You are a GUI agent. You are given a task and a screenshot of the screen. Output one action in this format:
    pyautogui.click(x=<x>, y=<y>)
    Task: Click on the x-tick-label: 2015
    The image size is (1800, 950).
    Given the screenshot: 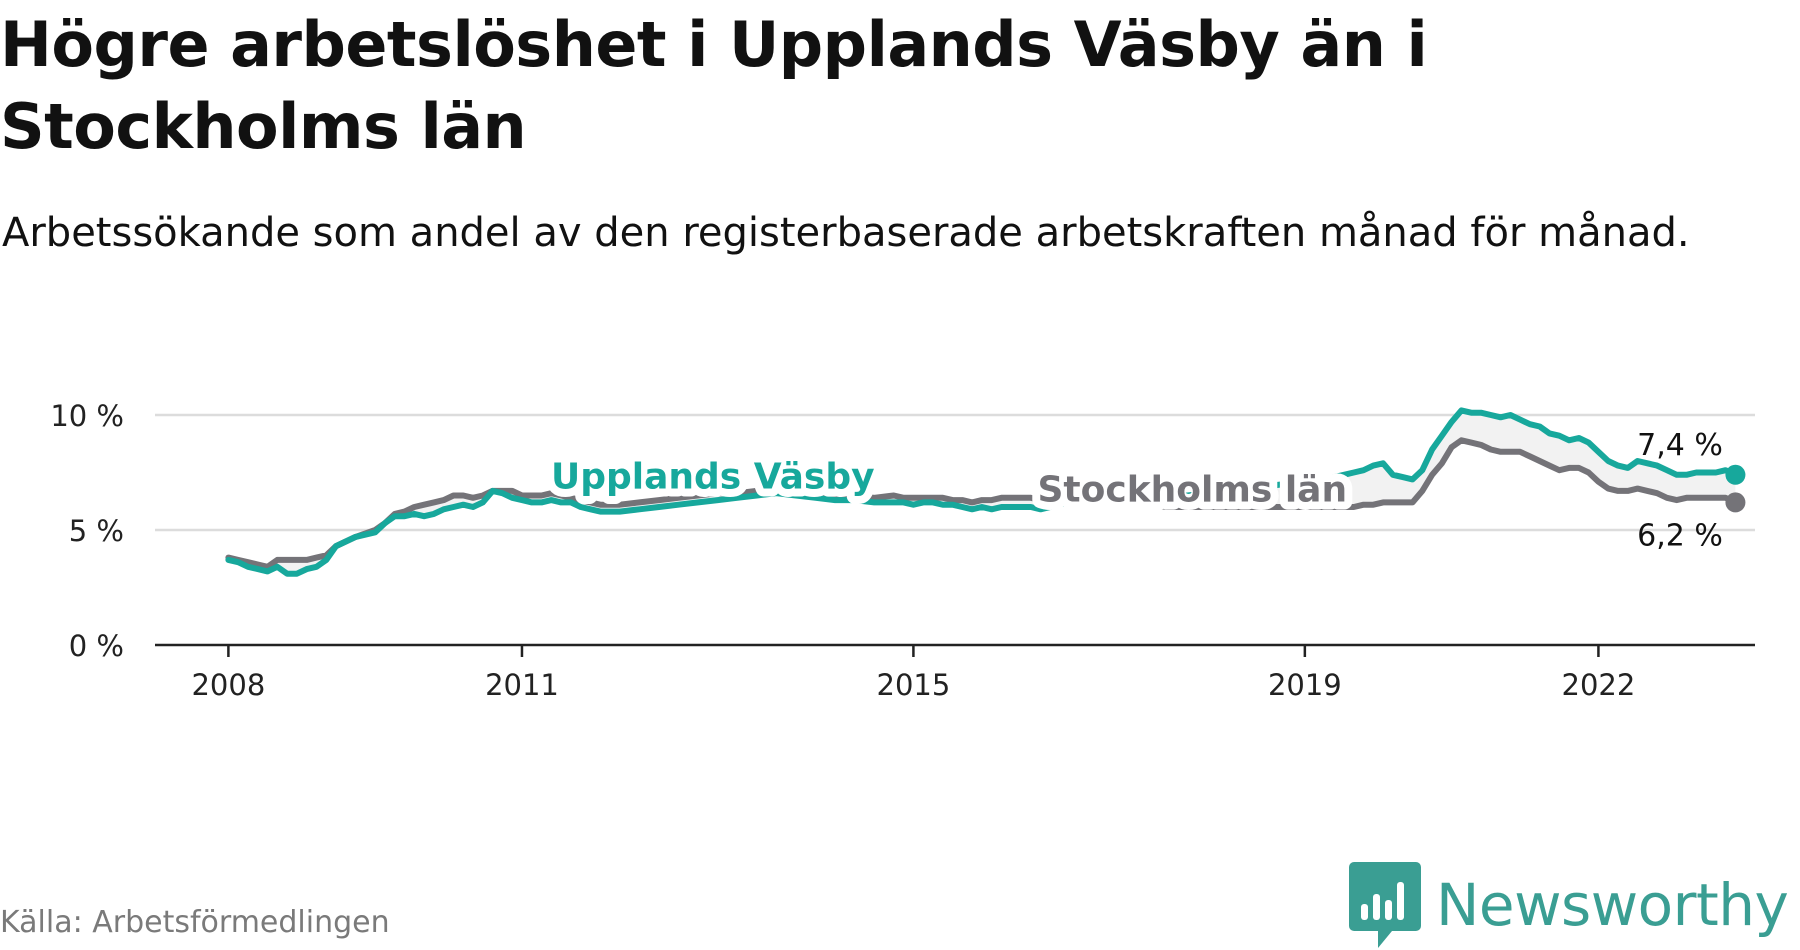 What is the action you would take?
    pyautogui.click(x=914, y=685)
    